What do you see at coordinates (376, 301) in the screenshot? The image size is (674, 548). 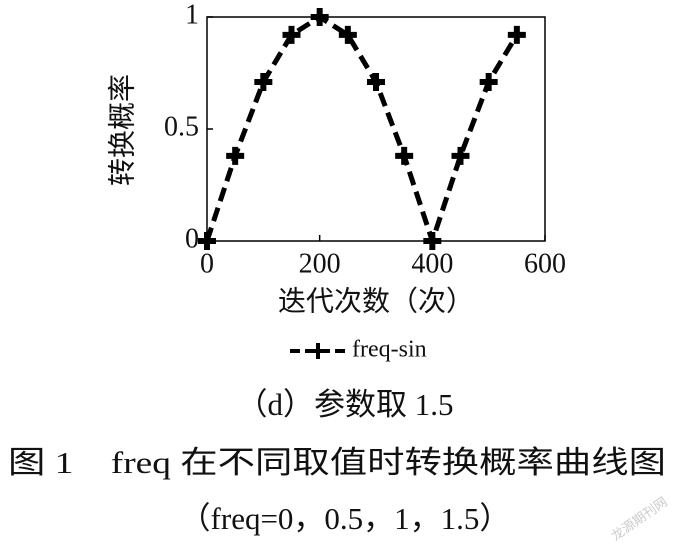 I see `x-axis-label: 迭代次数（次）` at bounding box center [376, 301].